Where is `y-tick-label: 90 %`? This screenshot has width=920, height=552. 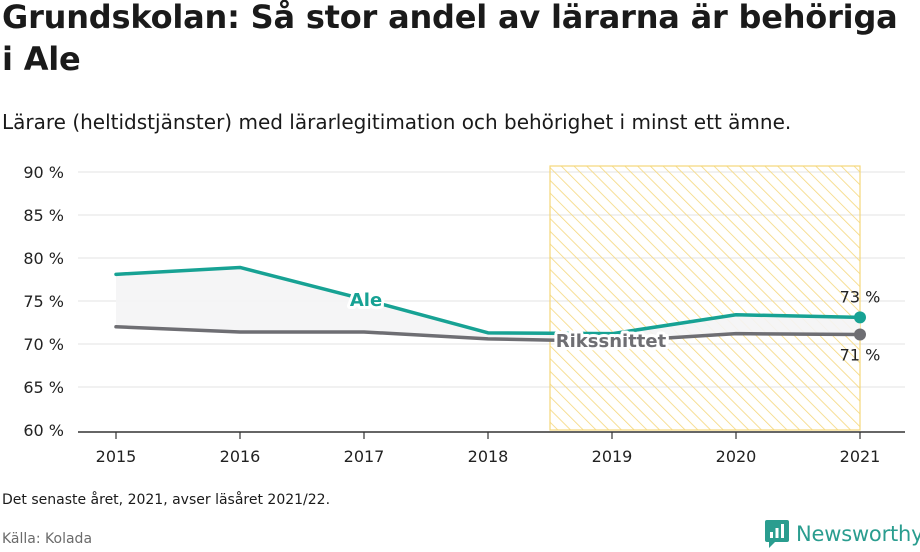 y-tick-label: 90 % is located at coordinates (43, 172).